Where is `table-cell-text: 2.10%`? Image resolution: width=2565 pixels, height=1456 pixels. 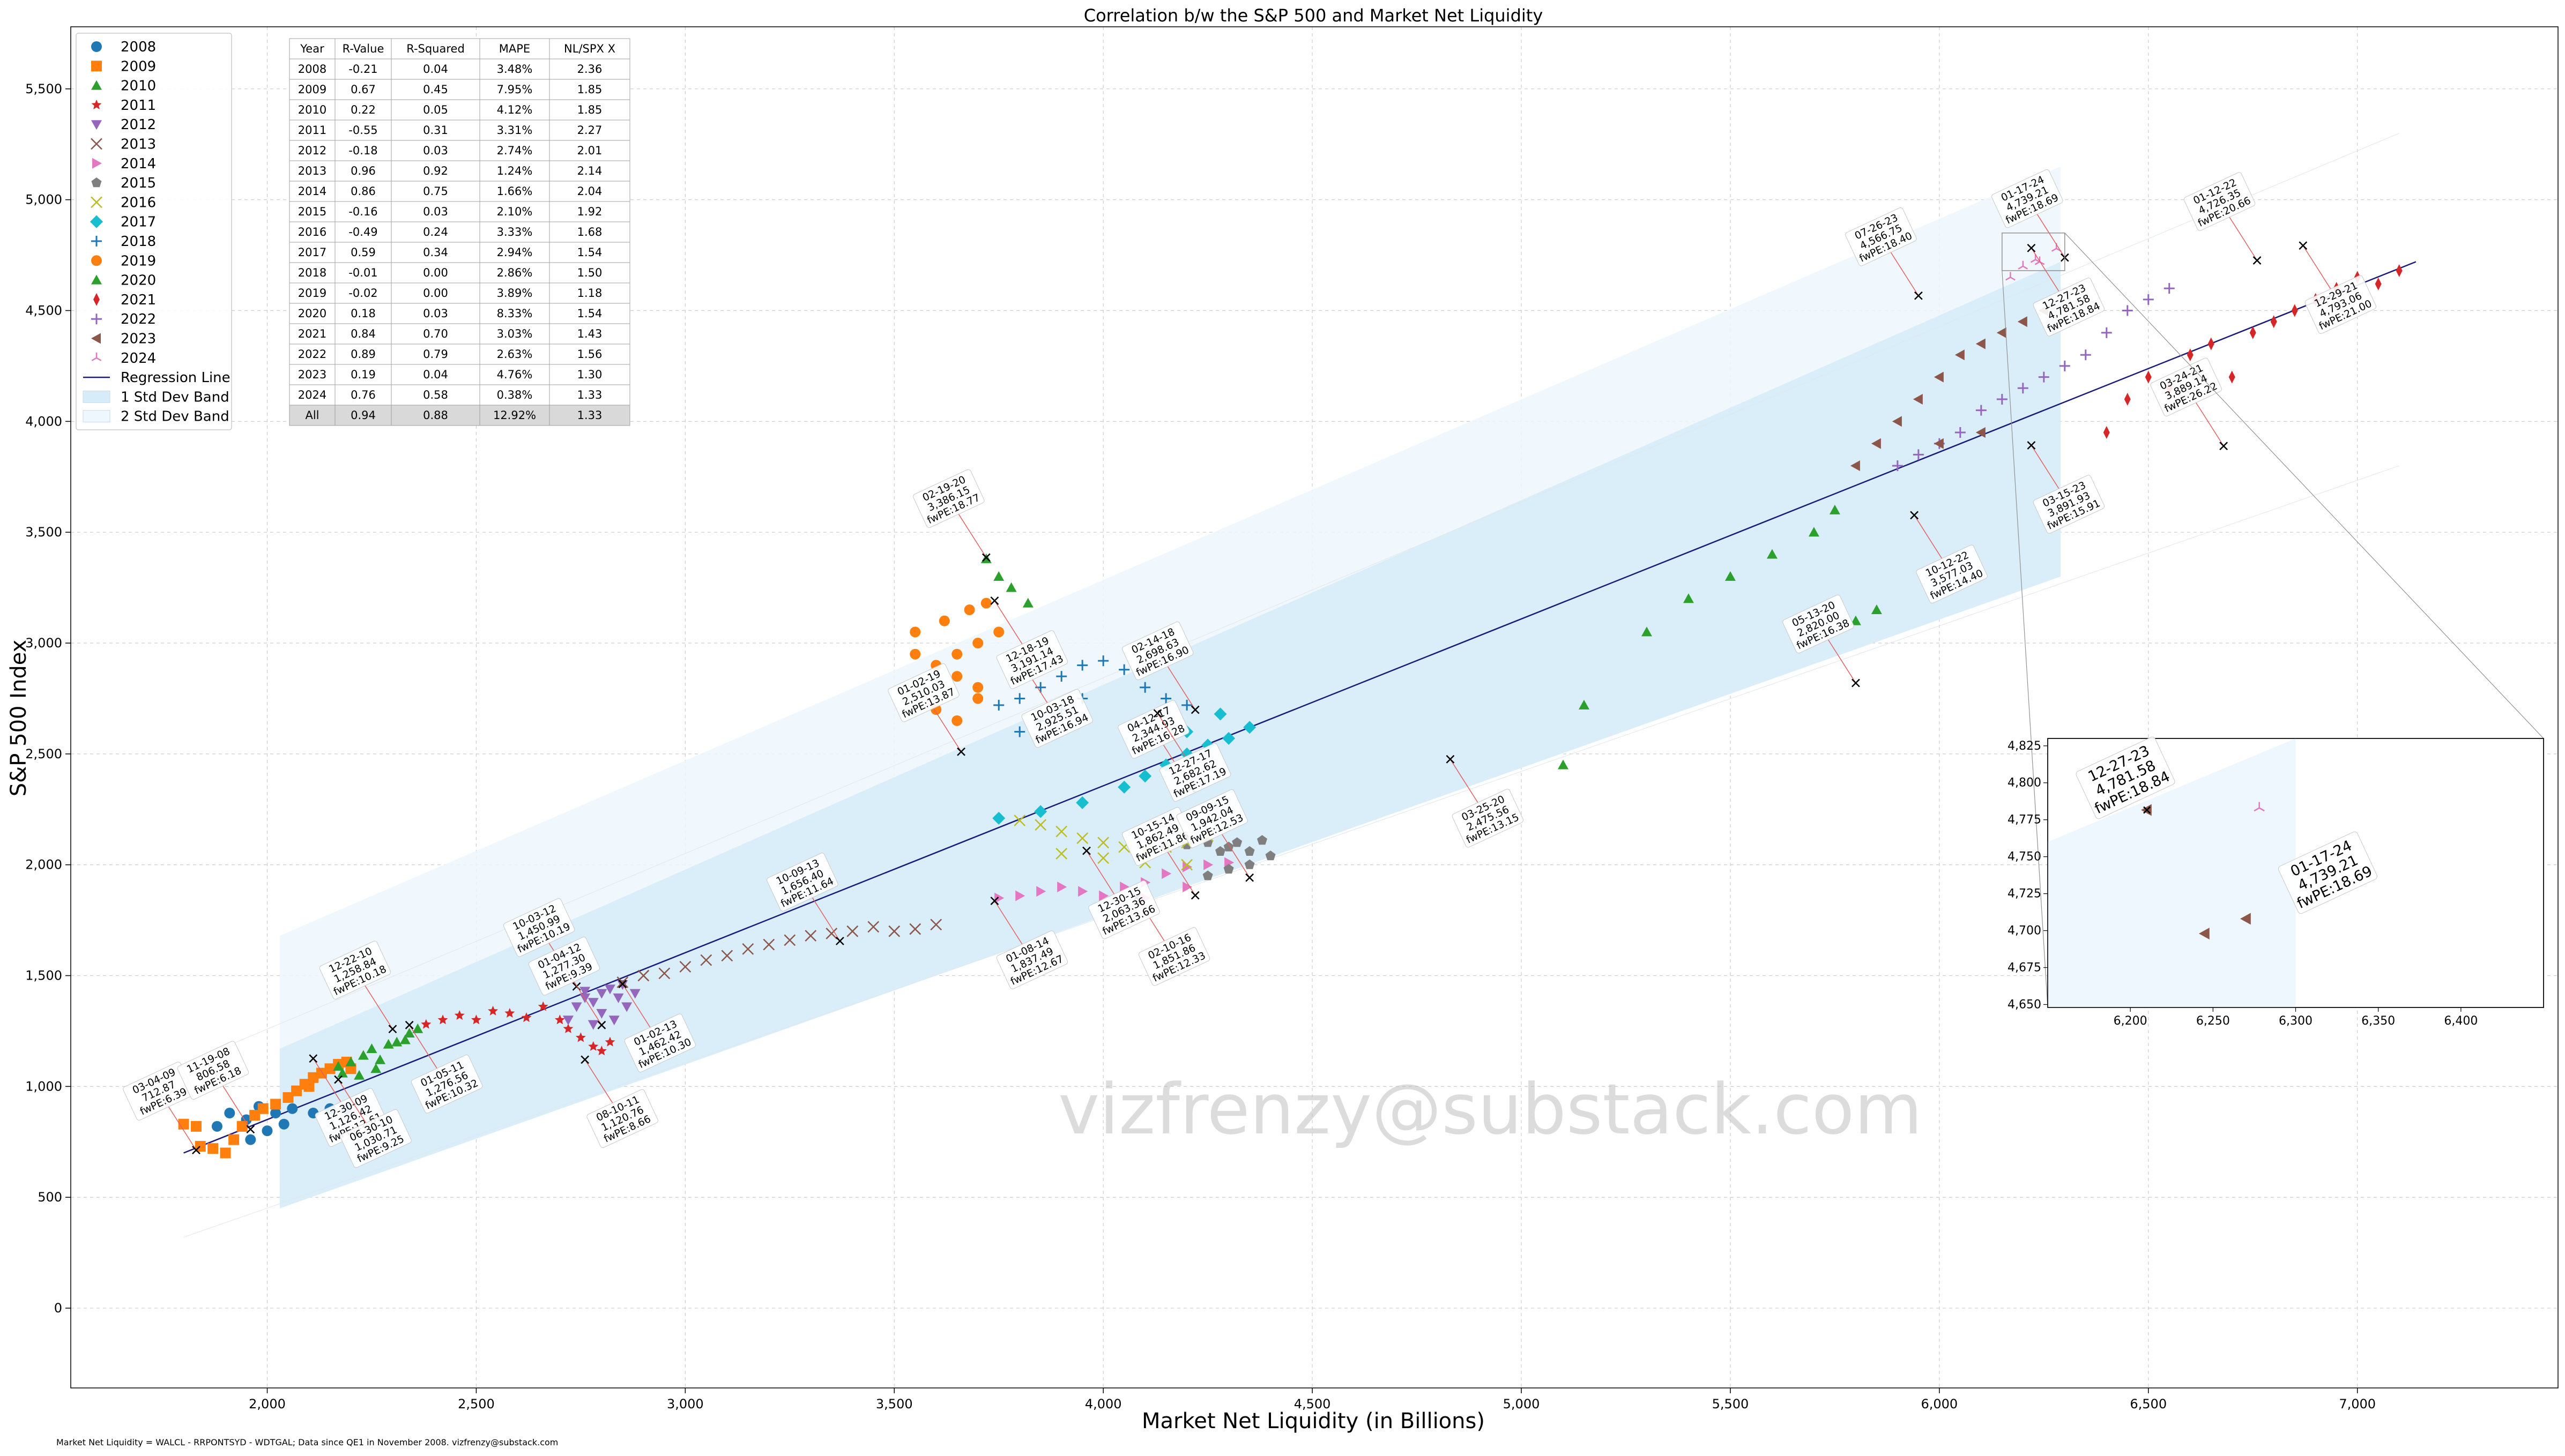
table-cell-text: 2.10% is located at coordinates (515, 212).